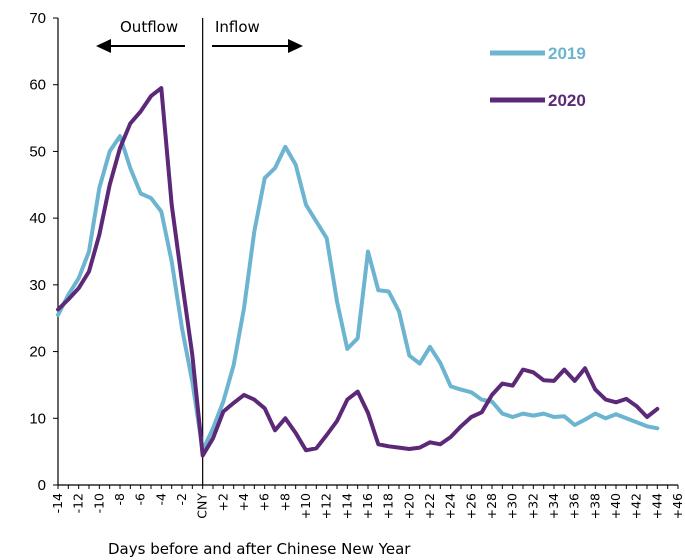 The height and width of the screenshot is (560, 685). What do you see at coordinates (37, 18) in the screenshot?
I see `y-tick-label: 70` at bounding box center [37, 18].